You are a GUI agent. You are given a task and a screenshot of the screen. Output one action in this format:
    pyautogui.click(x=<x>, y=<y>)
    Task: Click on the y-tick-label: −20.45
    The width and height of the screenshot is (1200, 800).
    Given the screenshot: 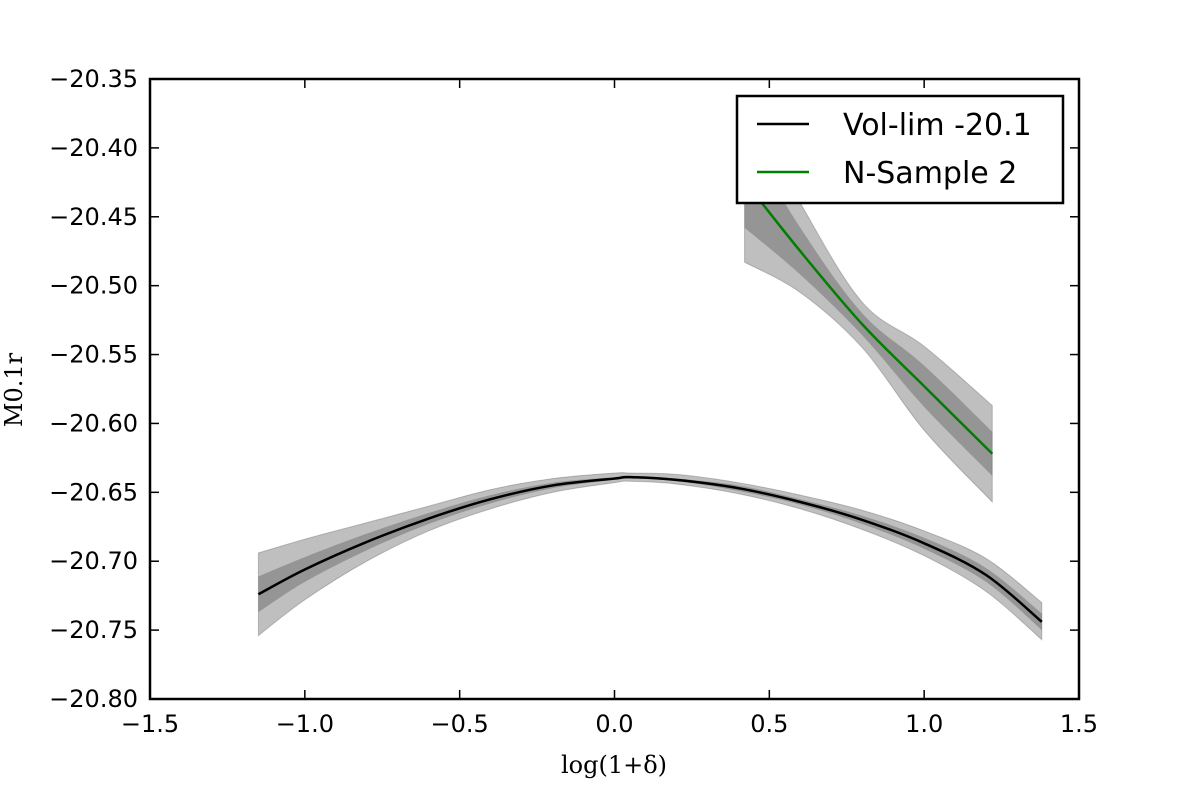 What is the action you would take?
    pyautogui.click(x=93, y=217)
    